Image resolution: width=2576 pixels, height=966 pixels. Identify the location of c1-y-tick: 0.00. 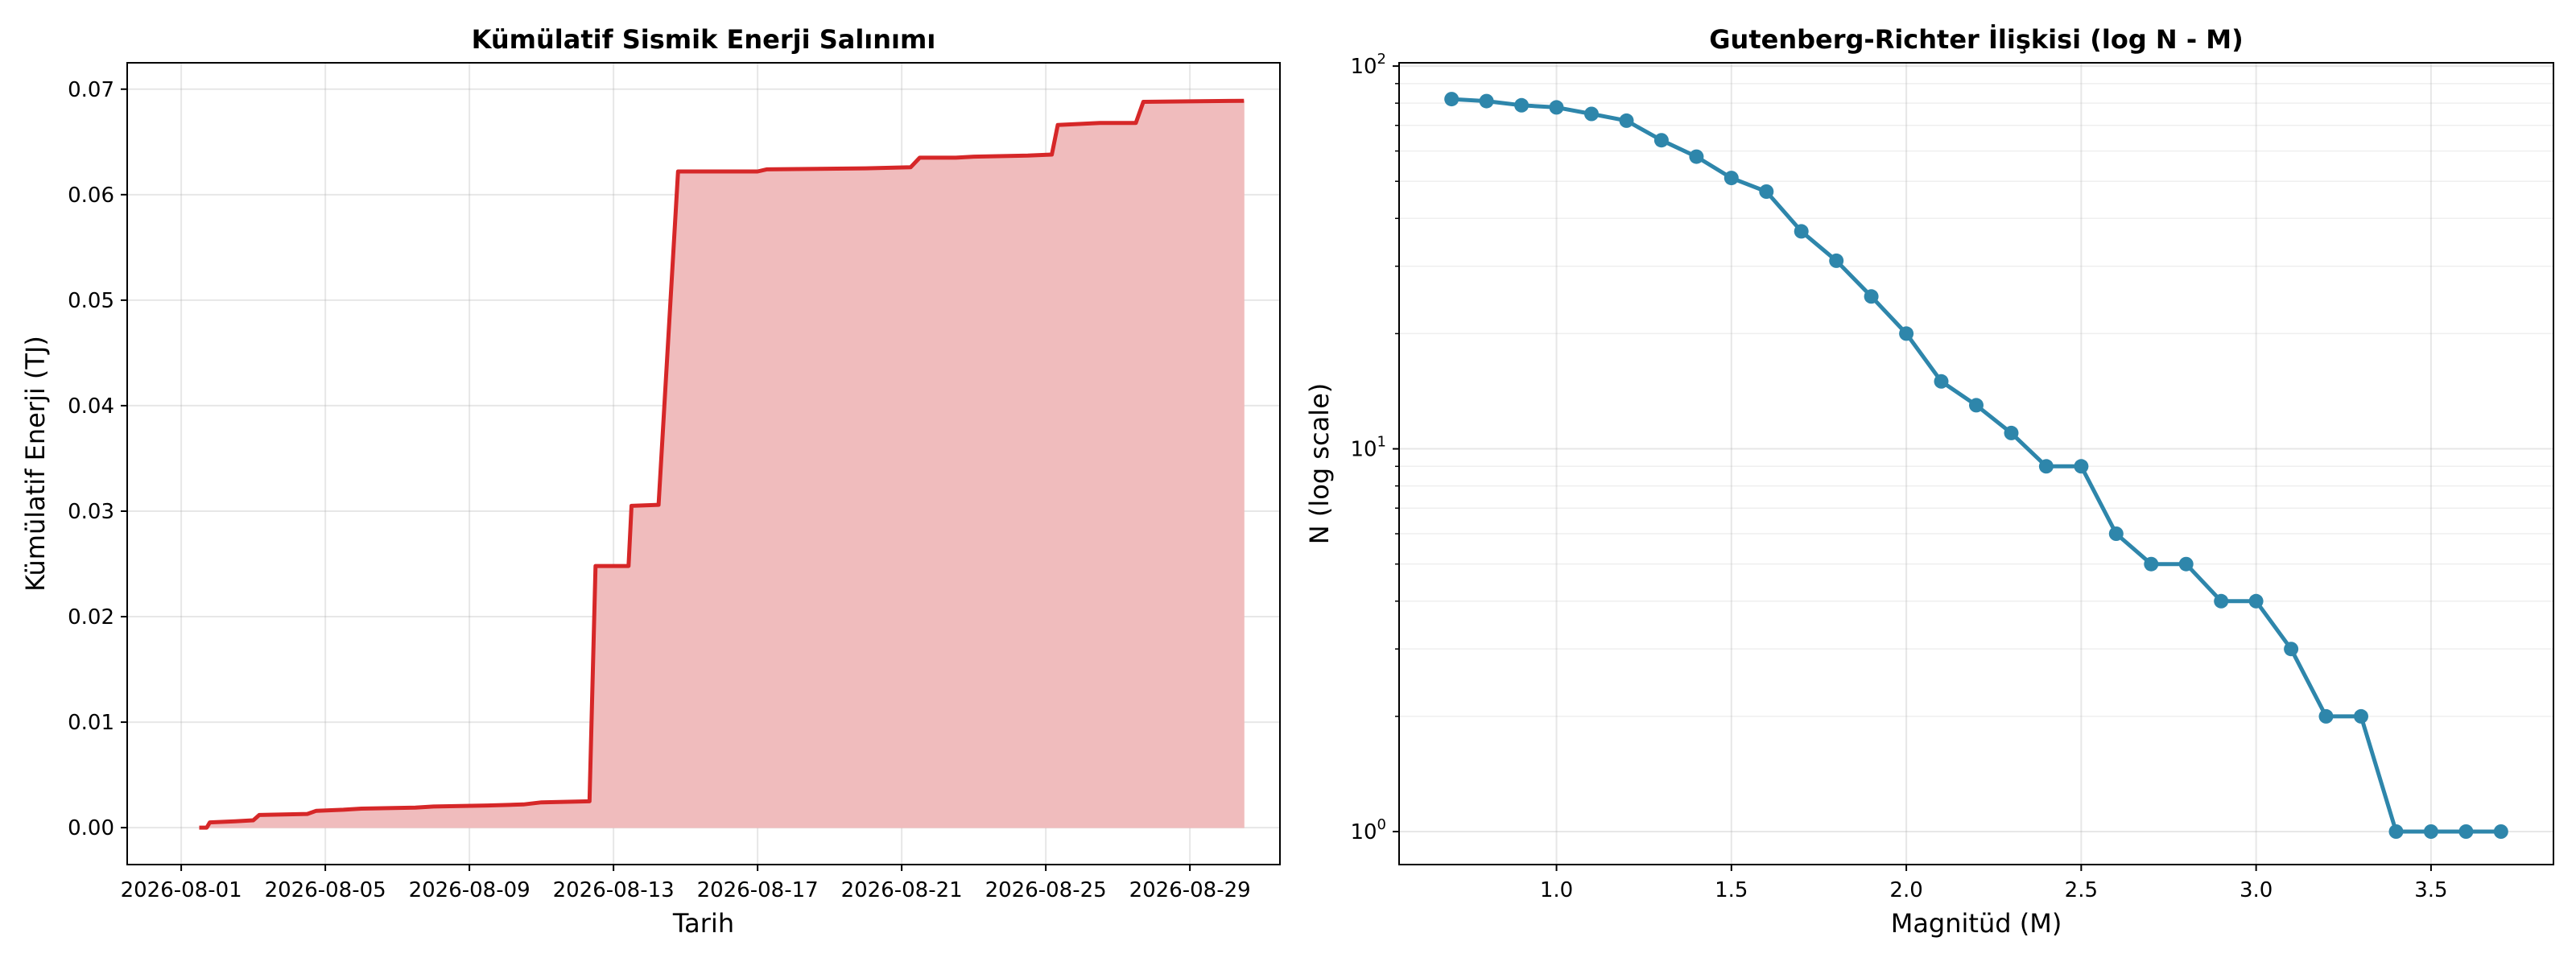
(91, 828).